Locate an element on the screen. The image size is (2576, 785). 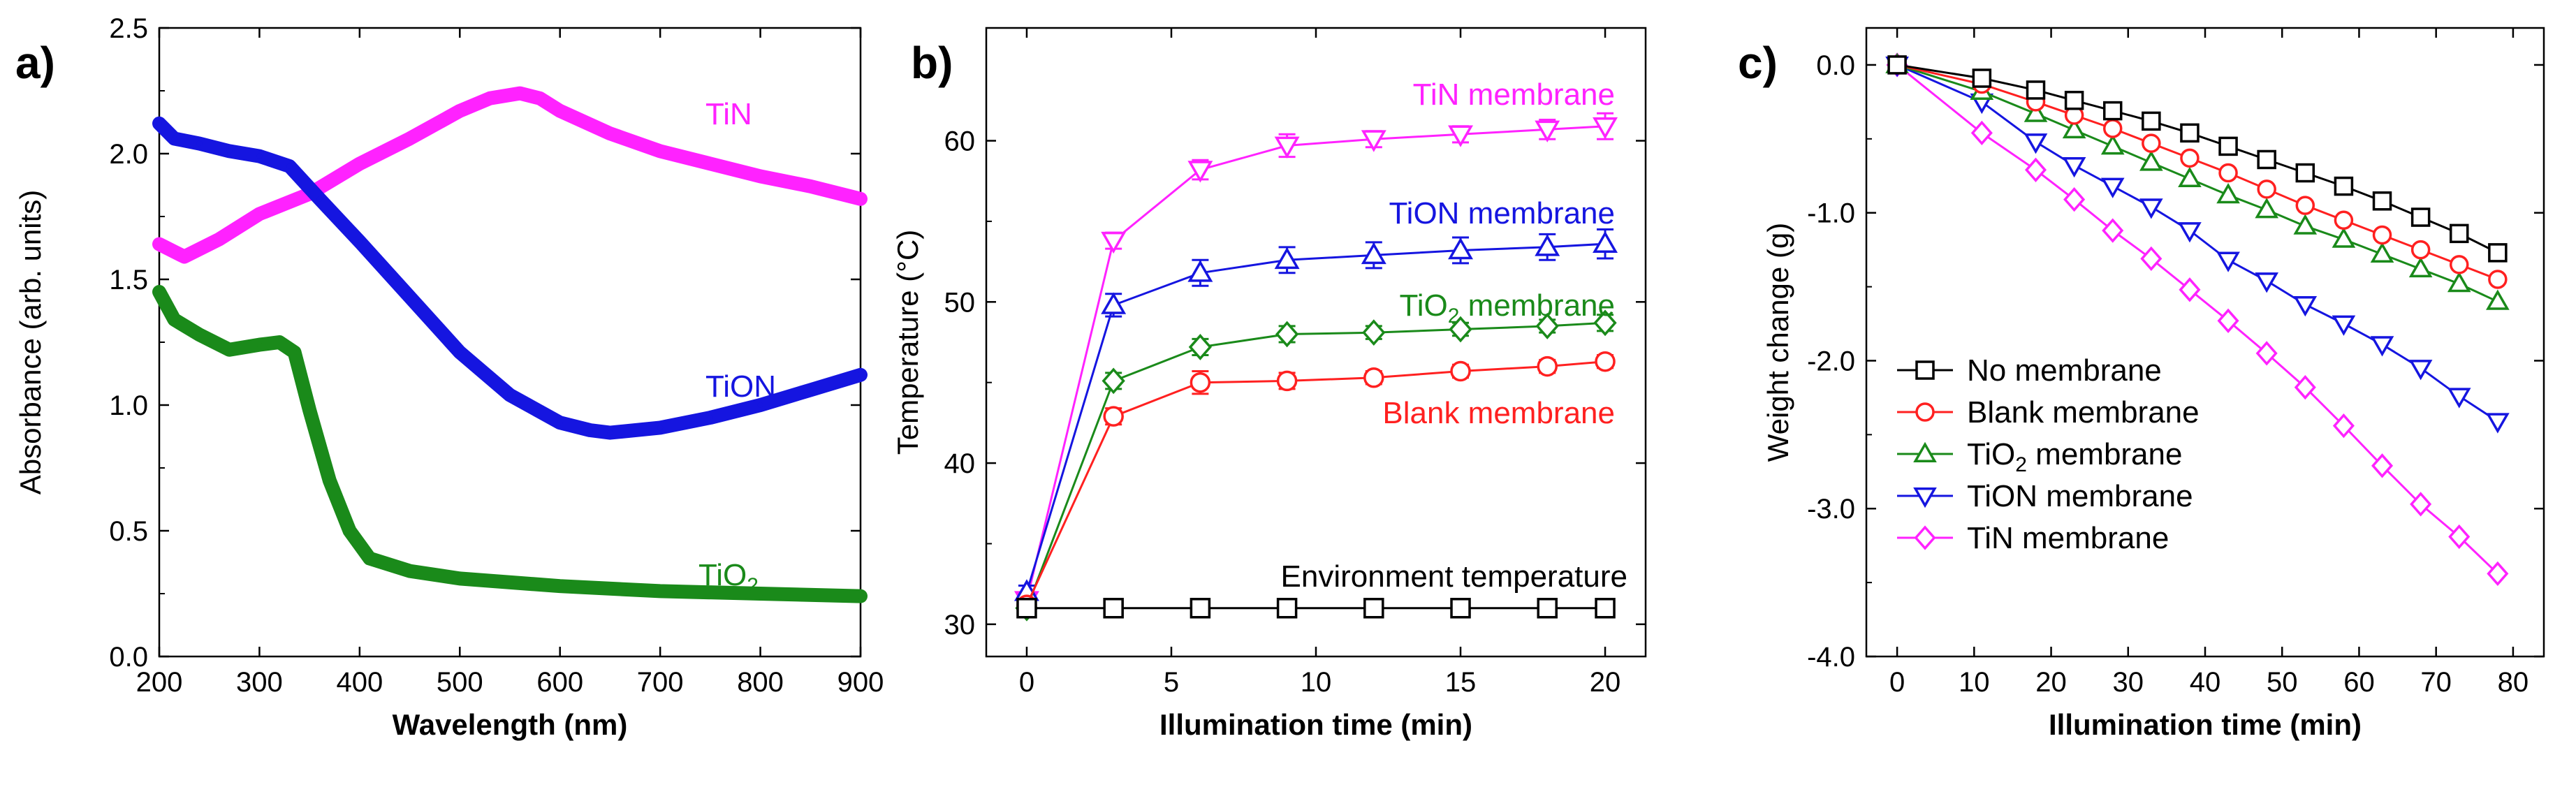
legend-label-tio2-membrane: TiO2 membrane is located at coordinates (2074, 456).